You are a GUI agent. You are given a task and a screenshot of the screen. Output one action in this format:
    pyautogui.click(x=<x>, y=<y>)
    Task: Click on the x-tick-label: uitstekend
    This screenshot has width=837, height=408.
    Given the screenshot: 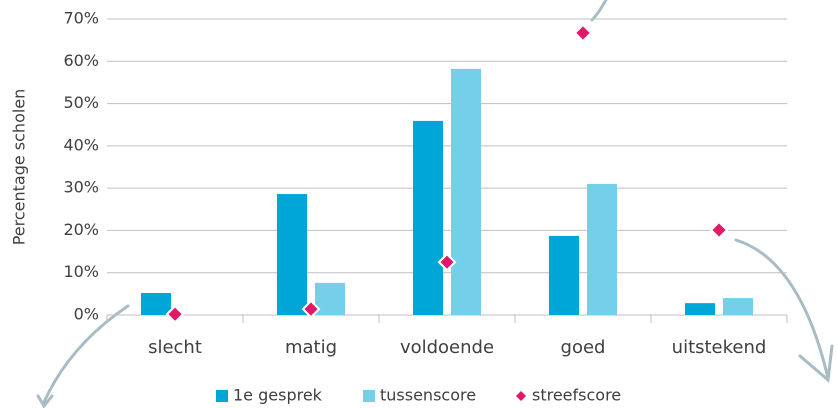 What is the action you would take?
    pyautogui.click(x=719, y=347)
    